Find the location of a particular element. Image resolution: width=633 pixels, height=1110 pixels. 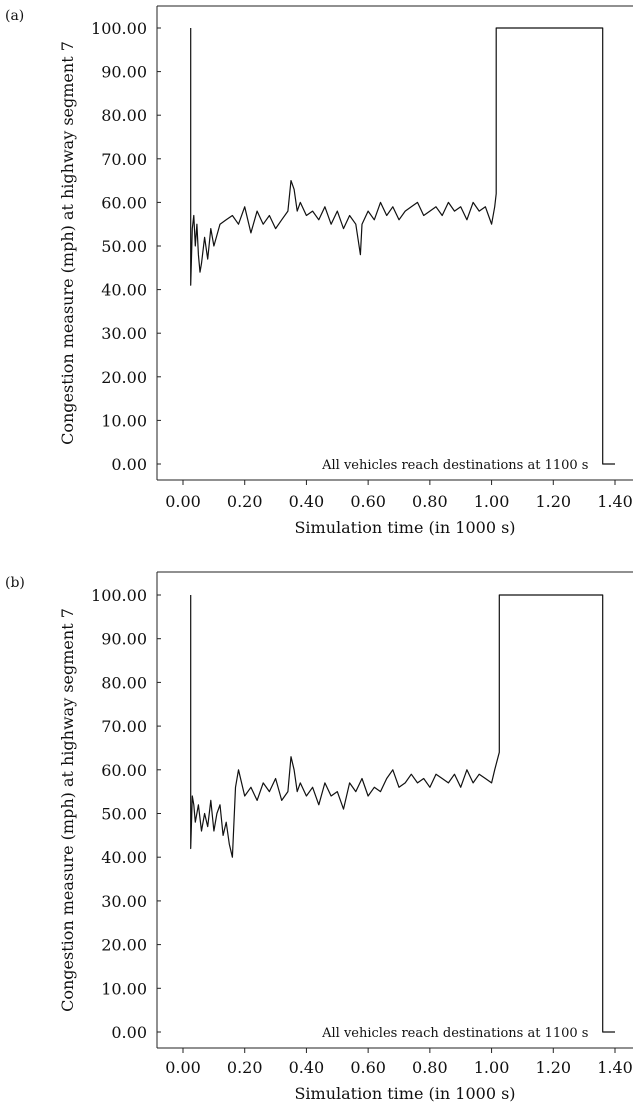

panel-label: (a) is located at coordinates (14, 16).